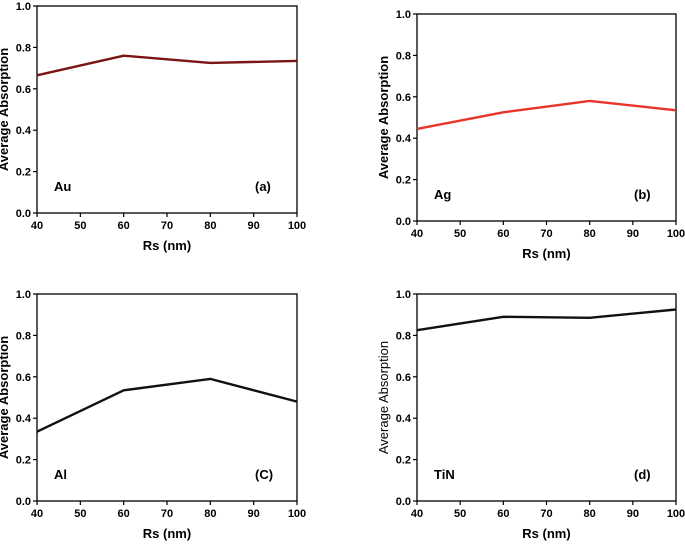  I want to click on panel-label: (C), so click(264, 474).